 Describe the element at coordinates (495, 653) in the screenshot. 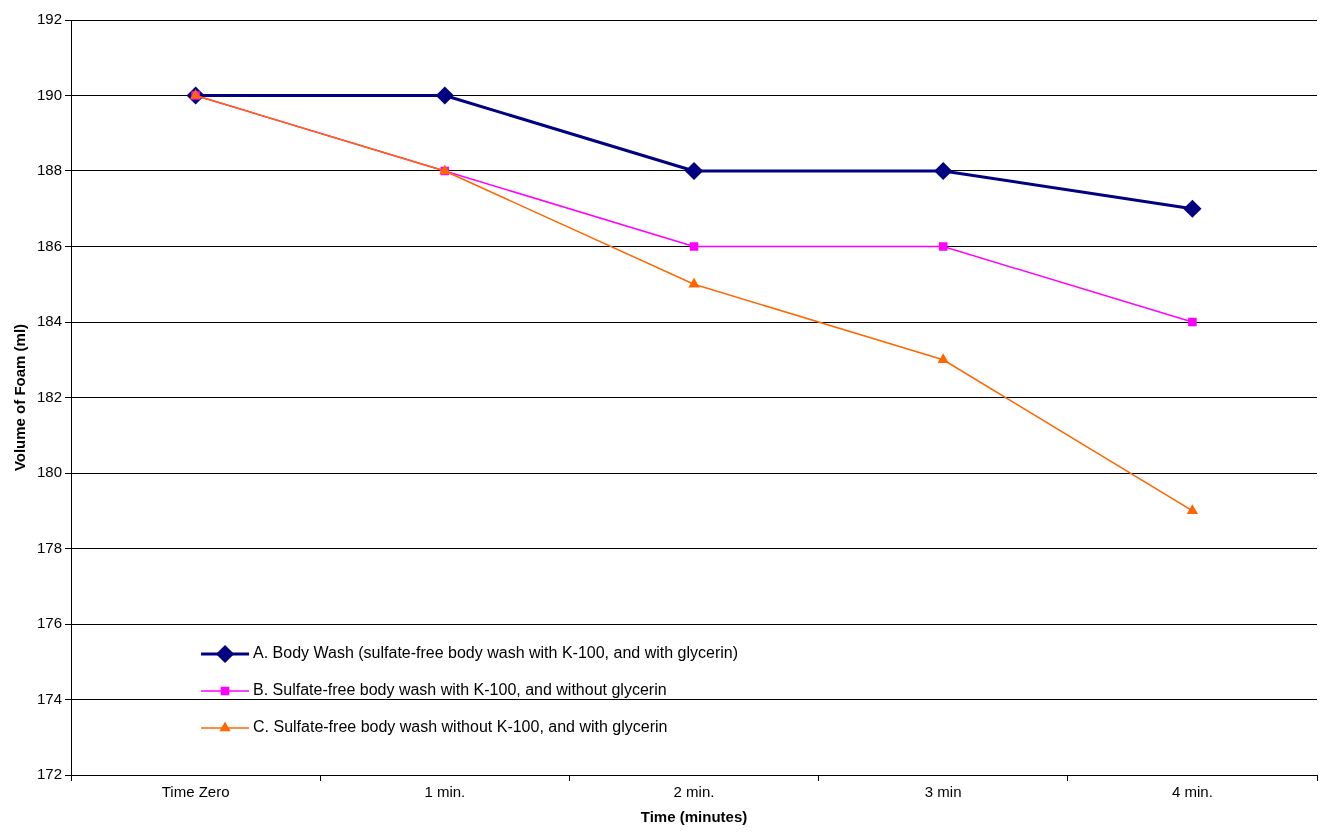

I see `legend-label: A. Body Wash (sulfate-free body wash with K-100, and with glycerin)` at that location.